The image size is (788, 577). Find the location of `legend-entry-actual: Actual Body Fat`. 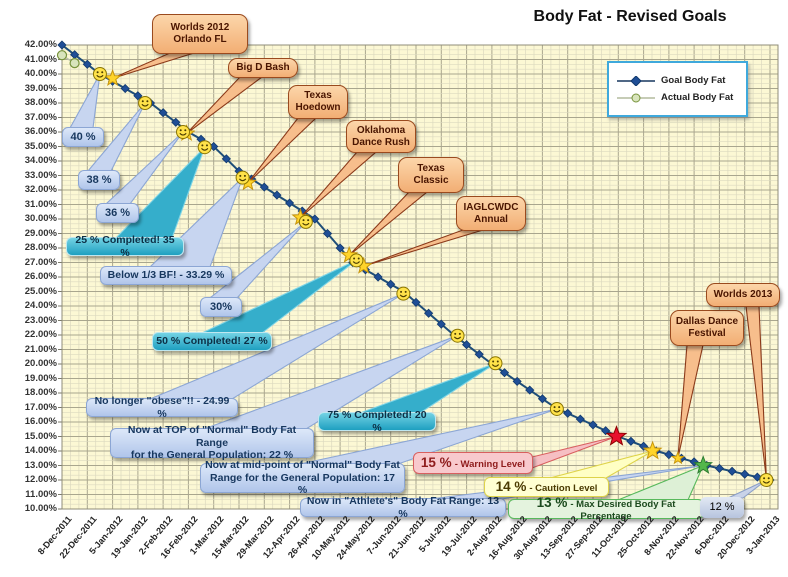

legend-entry-actual: Actual Body Fat is located at coordinates (677, 97).